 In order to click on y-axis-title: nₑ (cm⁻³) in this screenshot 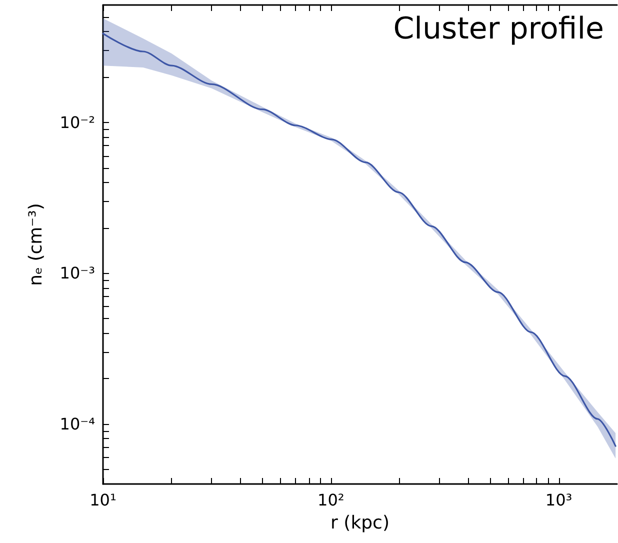, I will do `click(36, 244)`.